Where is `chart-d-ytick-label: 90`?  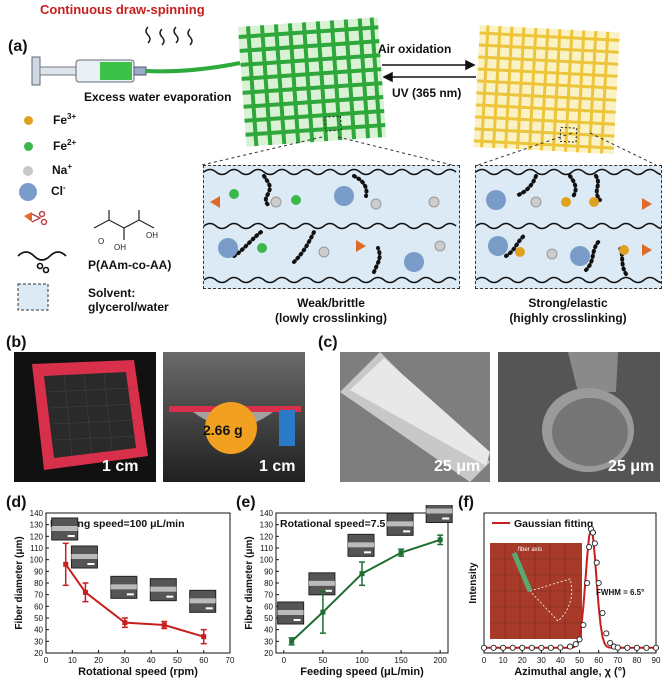
chart-d-ytick-label: 90 is located at coordinates (38, 571).